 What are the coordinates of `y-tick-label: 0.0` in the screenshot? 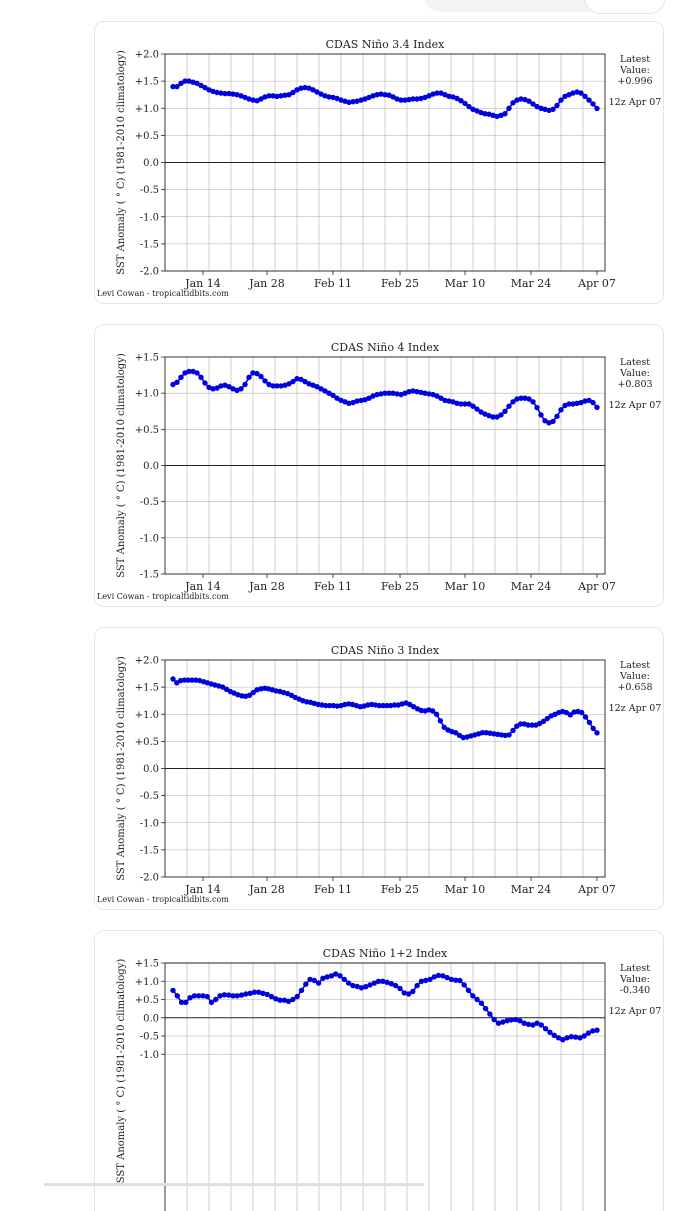 It's located at (151, 163).